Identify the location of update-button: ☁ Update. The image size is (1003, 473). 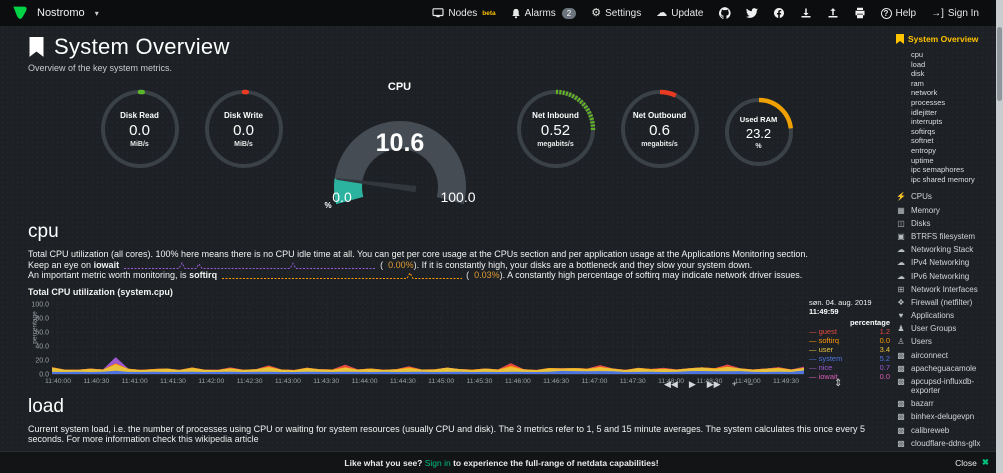
(679, 13).